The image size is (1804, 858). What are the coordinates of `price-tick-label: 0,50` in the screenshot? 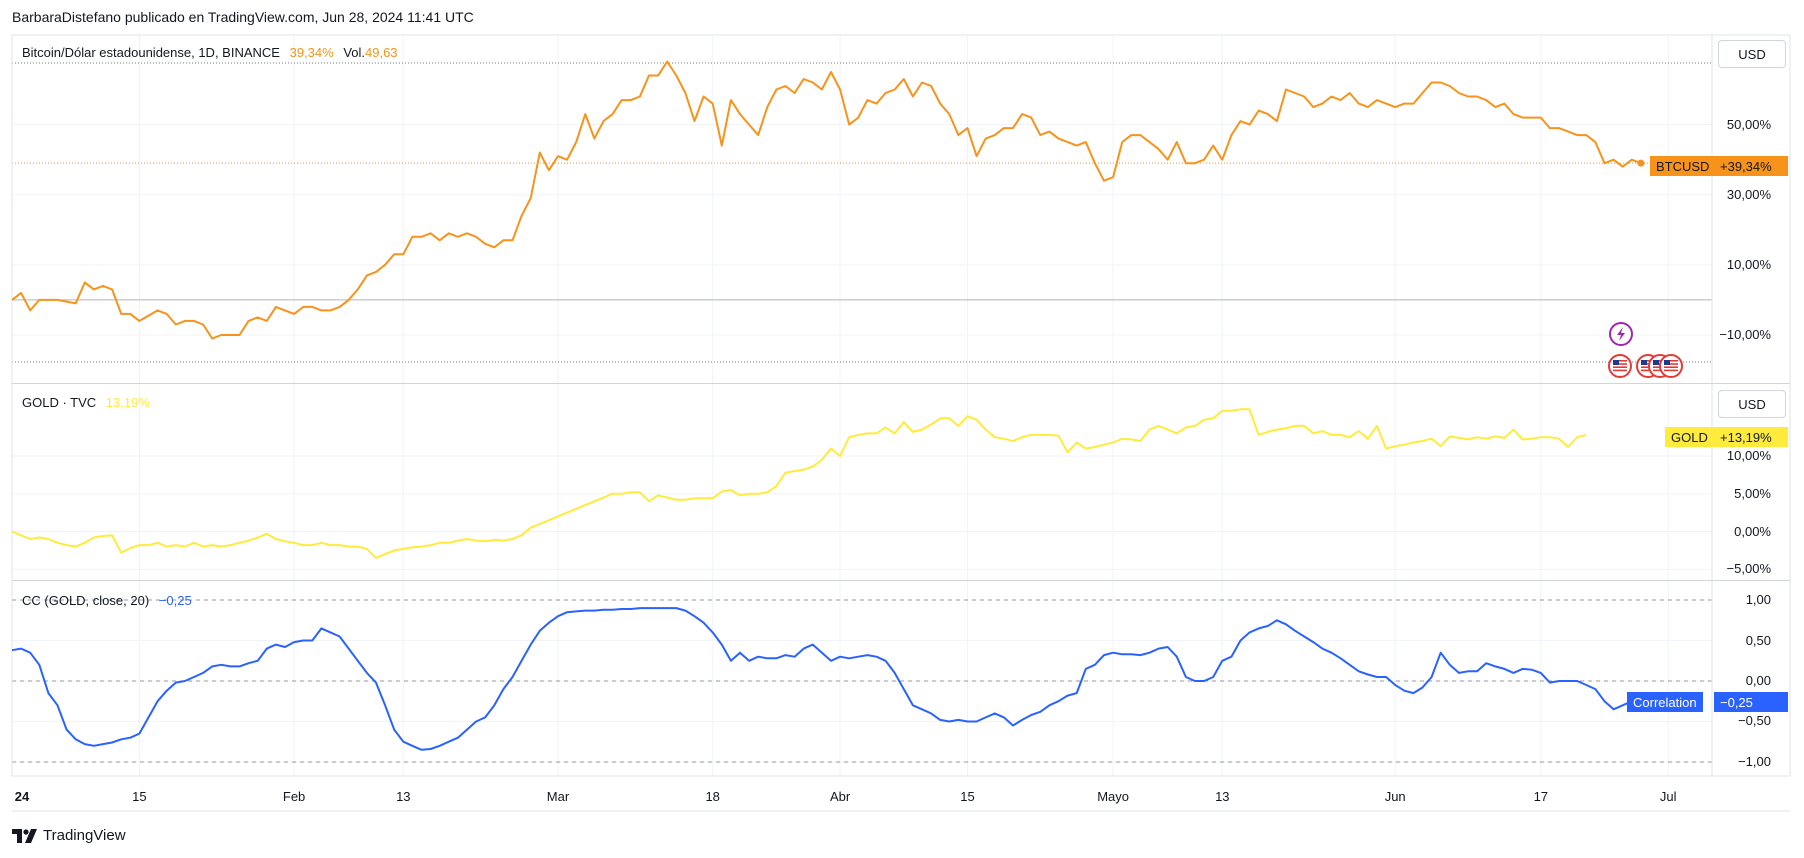 It's located at (1758, 640).